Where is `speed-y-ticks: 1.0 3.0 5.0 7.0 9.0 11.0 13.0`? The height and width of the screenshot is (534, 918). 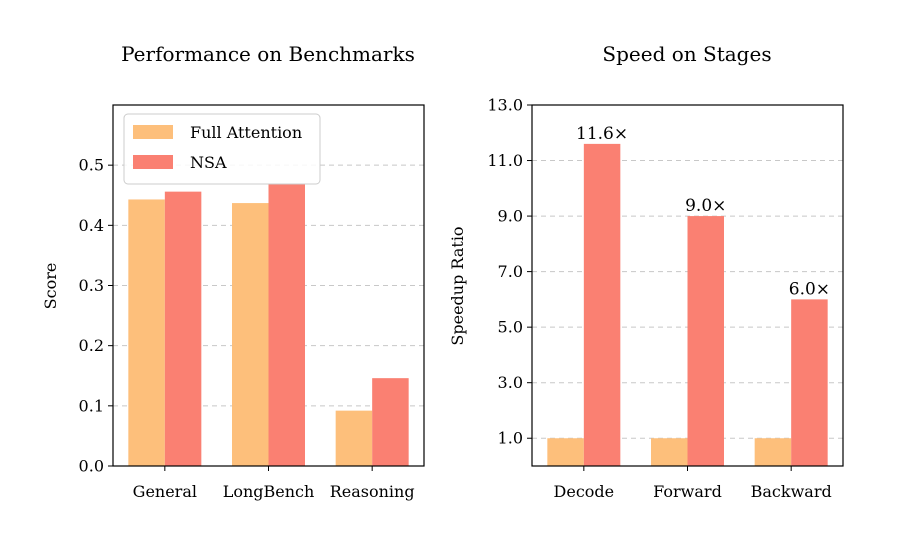 speed-y-ticks: 1.0 3.0 5.0 7.0 9.0 11.0 13.0 is located at coordinates (509, 272).